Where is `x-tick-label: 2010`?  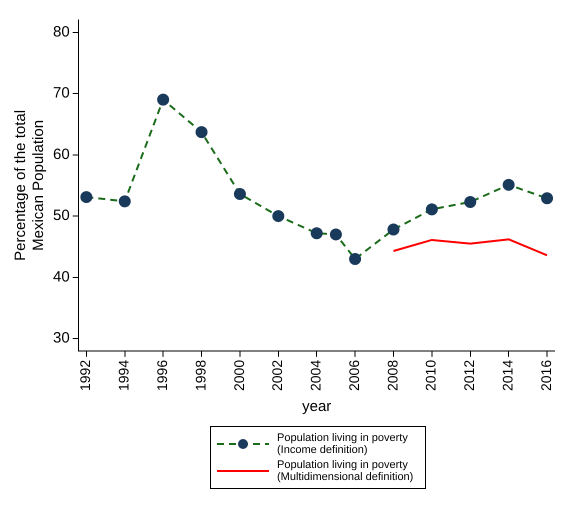
x-tick-label: 2010 is located at coordinates (430, 376).